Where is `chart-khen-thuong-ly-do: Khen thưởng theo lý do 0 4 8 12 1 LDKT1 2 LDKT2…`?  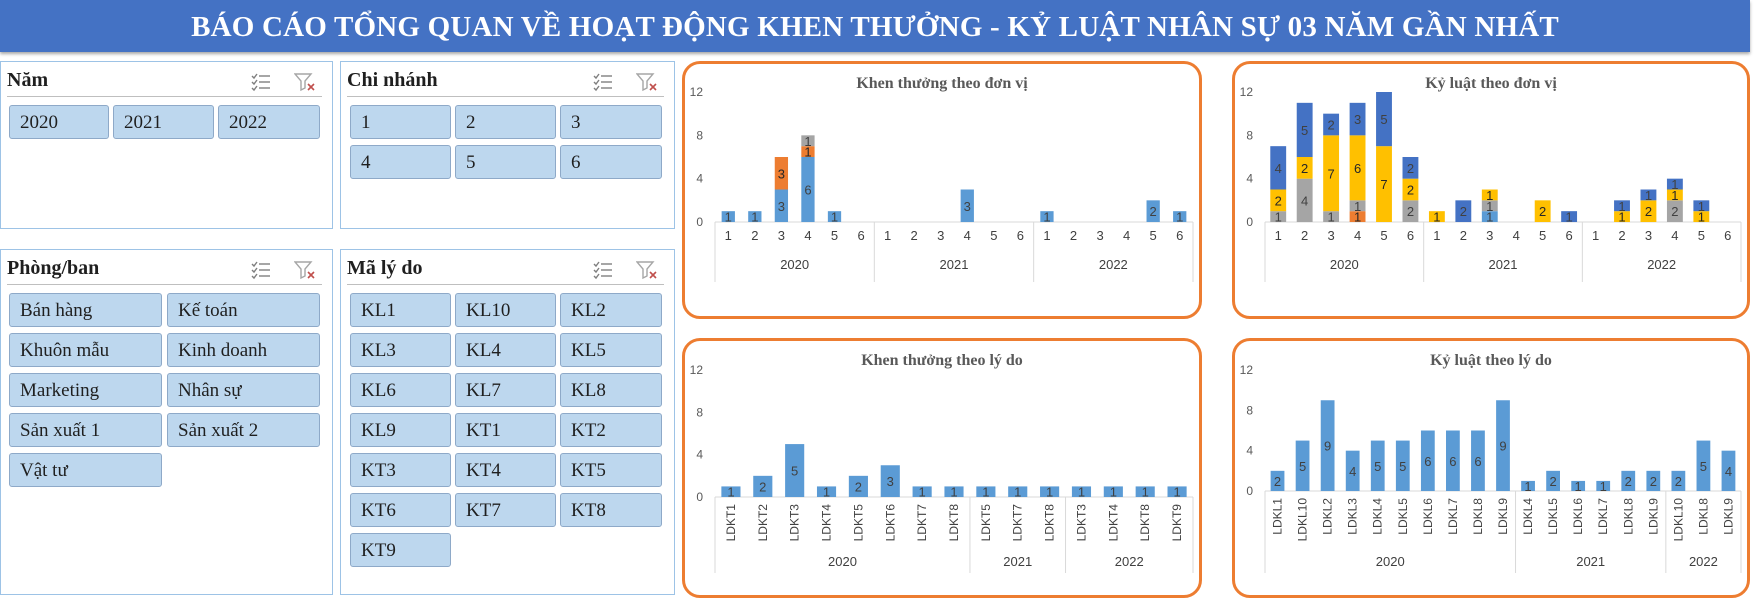 chart-khen-thuong-ly-do: Khen thưởng theo lý do 0 4 8 12 1 LDKT1 2 LDKT2… is located at coordinates (942, 468).